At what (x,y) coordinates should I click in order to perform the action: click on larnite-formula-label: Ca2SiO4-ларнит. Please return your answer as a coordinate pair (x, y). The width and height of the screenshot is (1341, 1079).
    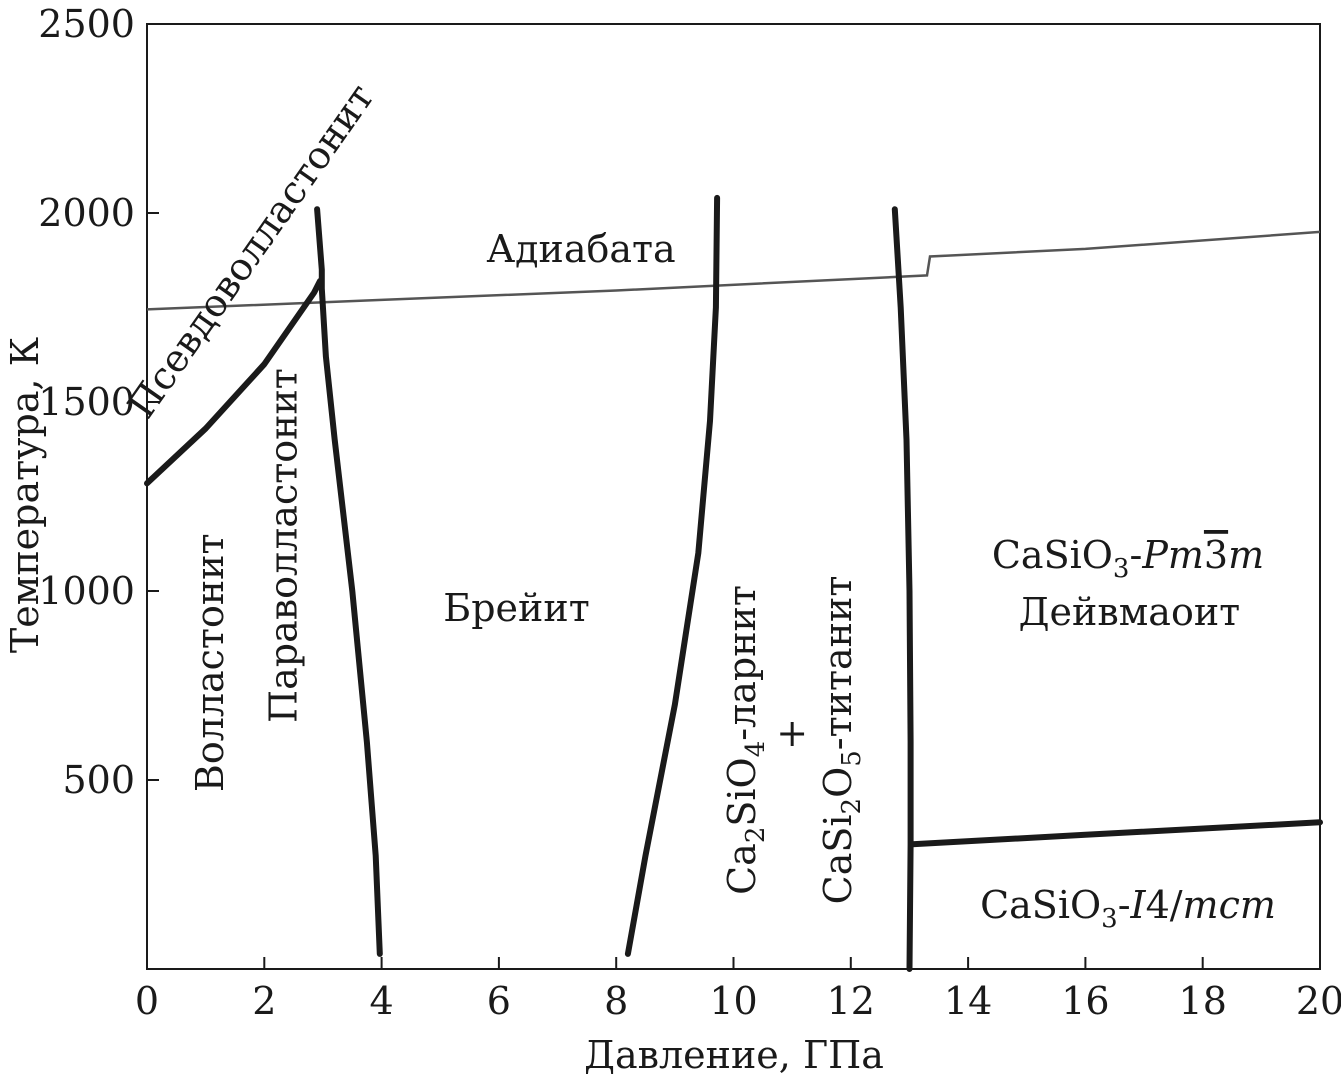
    Looking at the image, I should click on (745, 740).